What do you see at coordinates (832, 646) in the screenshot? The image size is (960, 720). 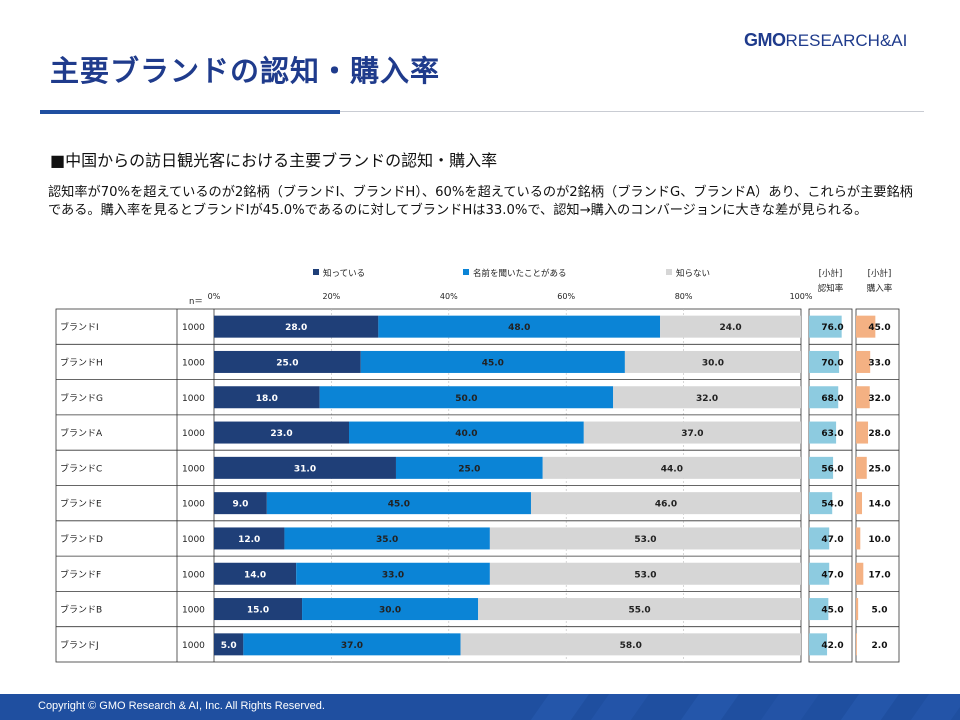 I see `awareness-value: 42.0` at bounding box center [832, 646].